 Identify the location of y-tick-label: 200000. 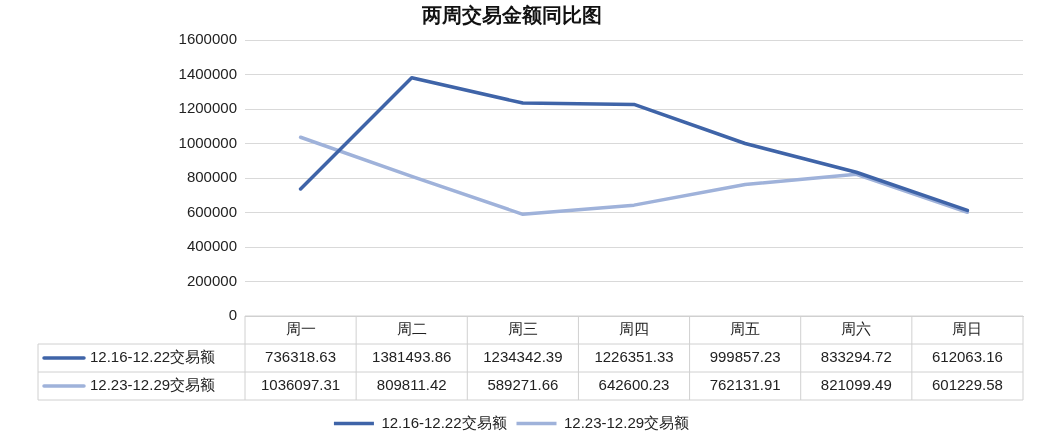
(211, 280).